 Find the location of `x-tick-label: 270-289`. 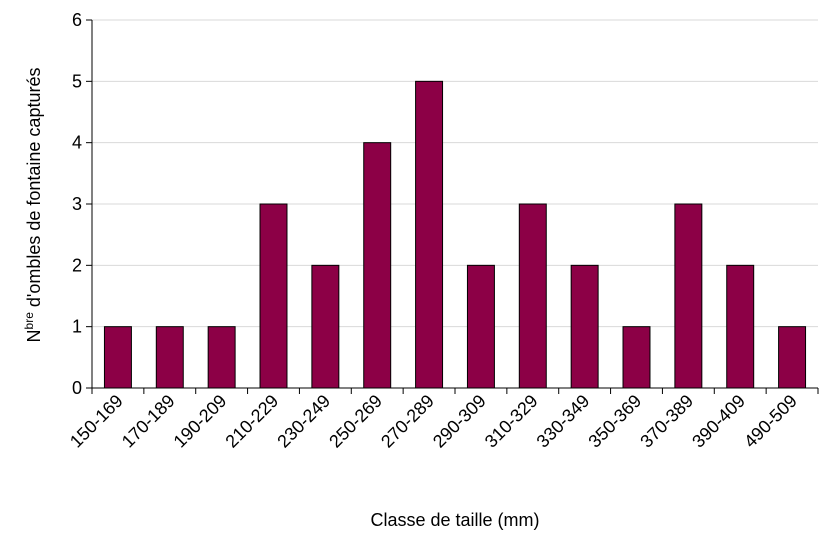

x-tick-label: 270-289 is located at coordinates (407, 421).